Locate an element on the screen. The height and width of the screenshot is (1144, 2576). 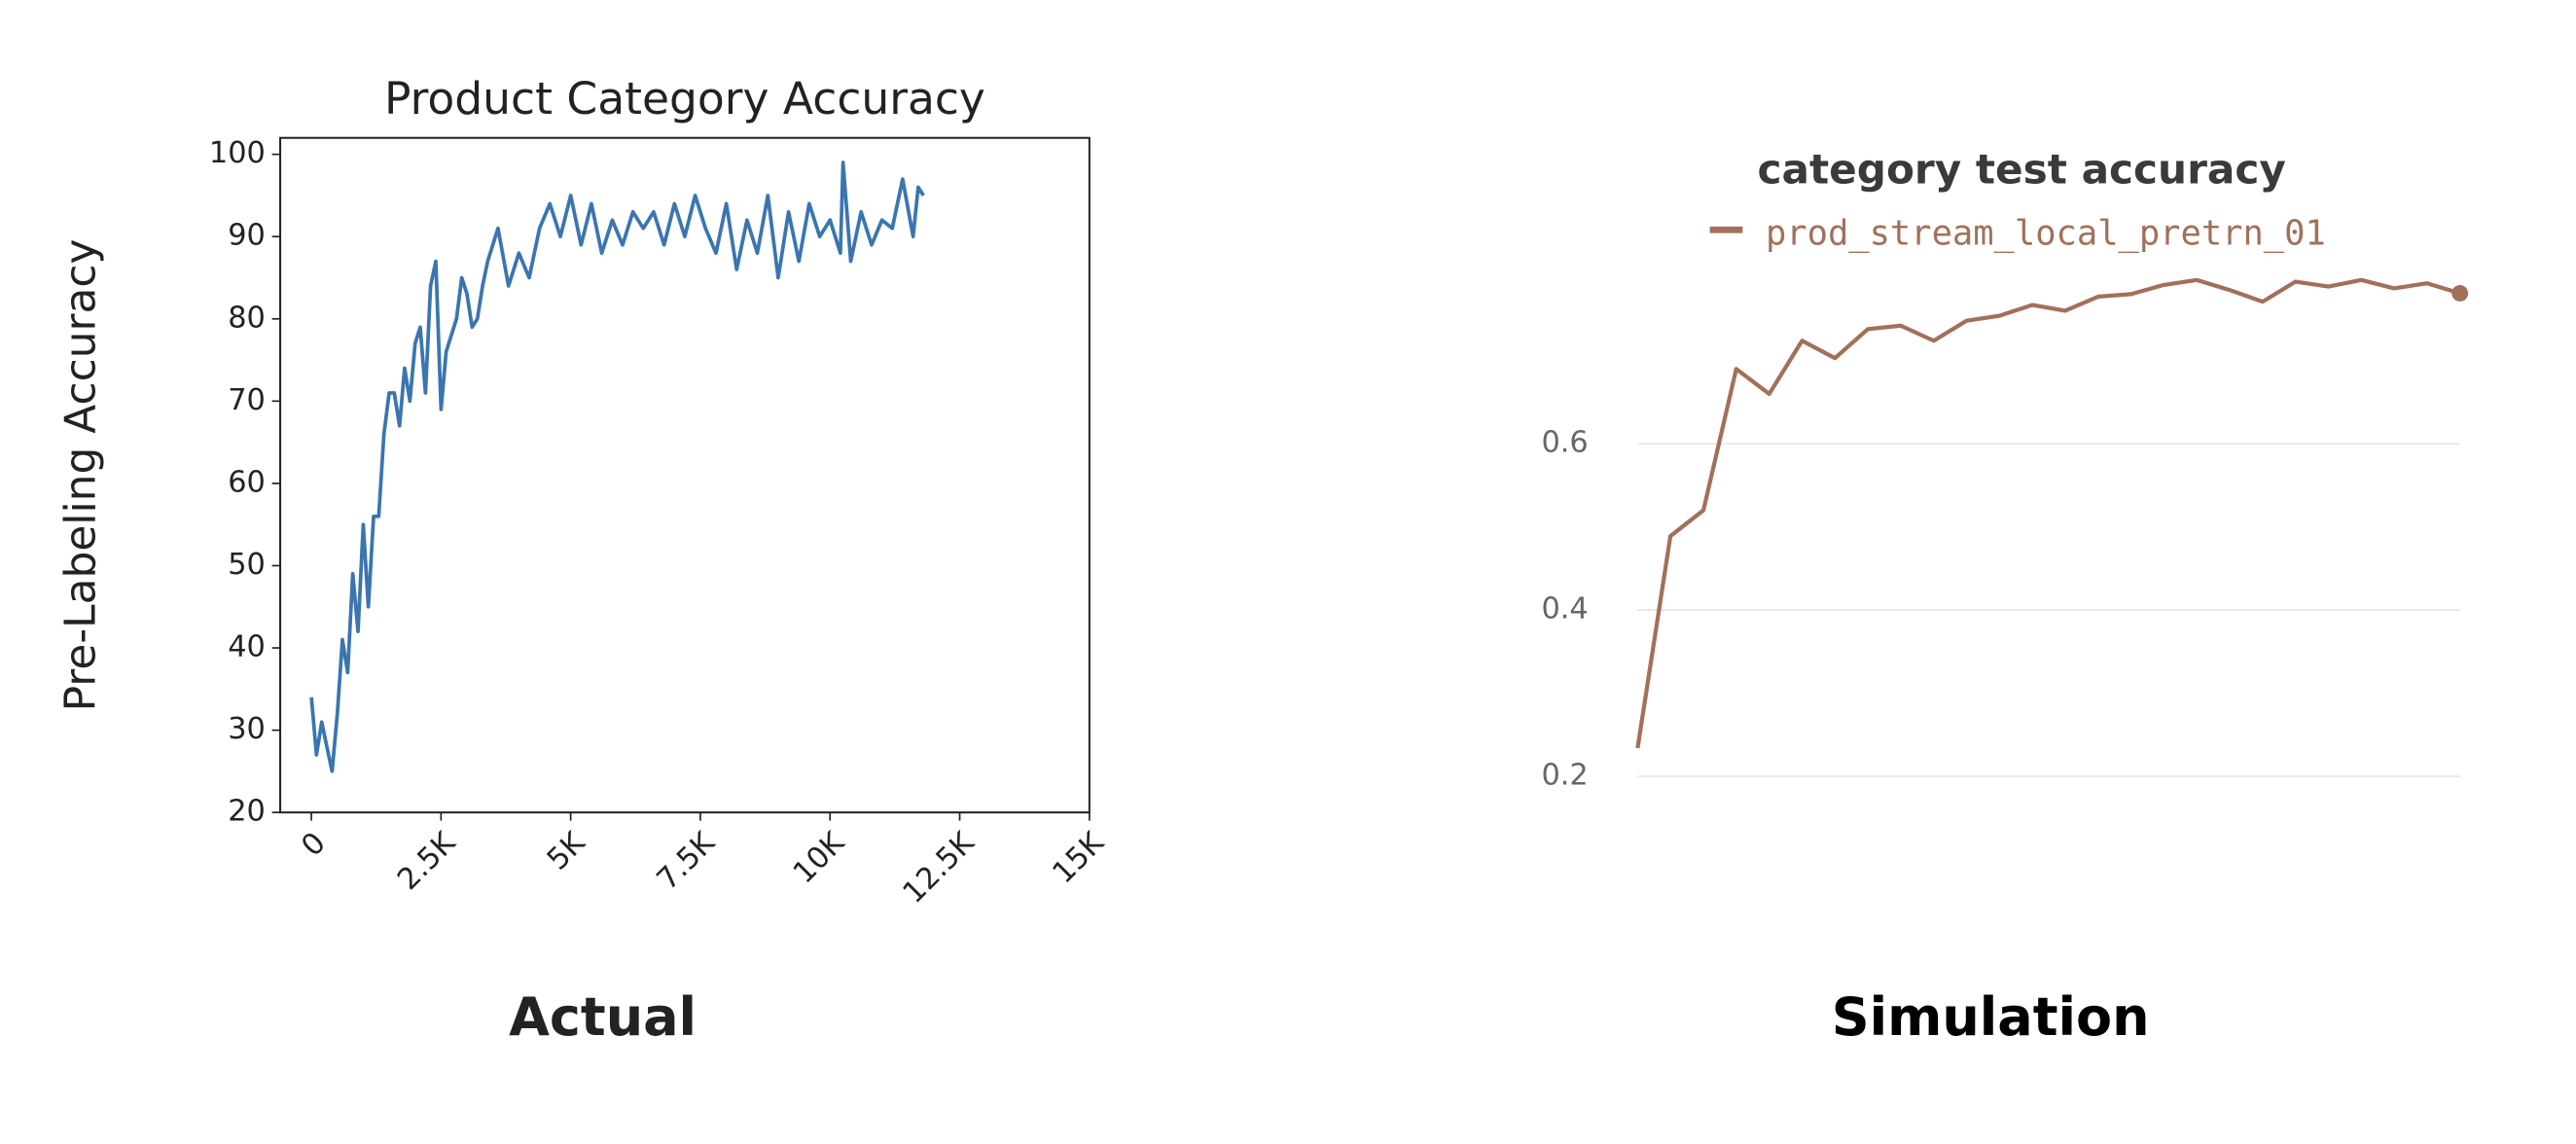
y-tick-label: 0.2 is located at coordinates (1564, 776).